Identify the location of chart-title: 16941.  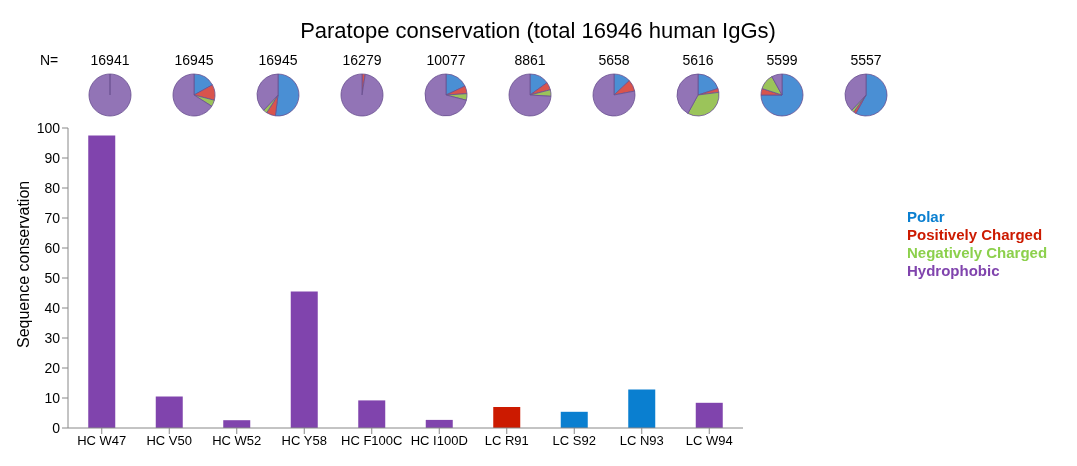
(110, 60).